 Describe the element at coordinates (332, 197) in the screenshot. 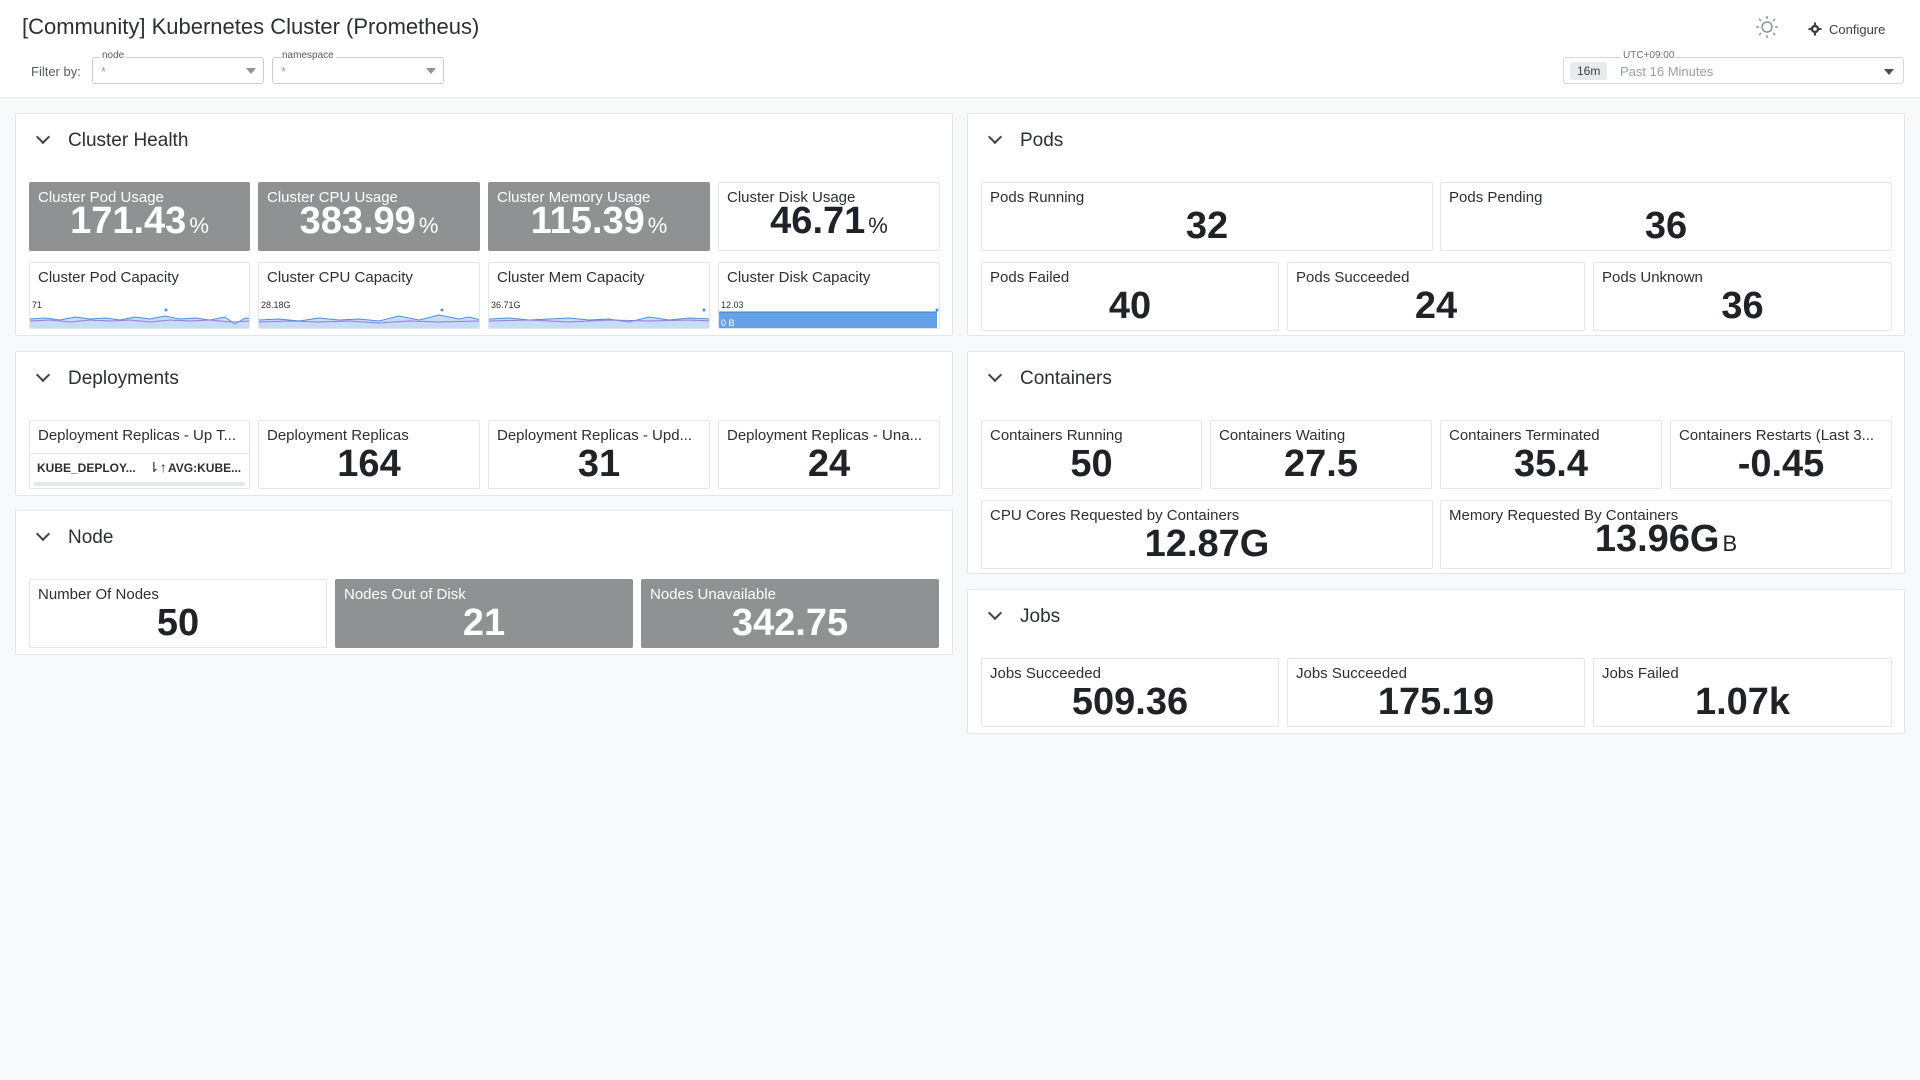

I see `tile-label: Cluster CPU Usage` at that location.